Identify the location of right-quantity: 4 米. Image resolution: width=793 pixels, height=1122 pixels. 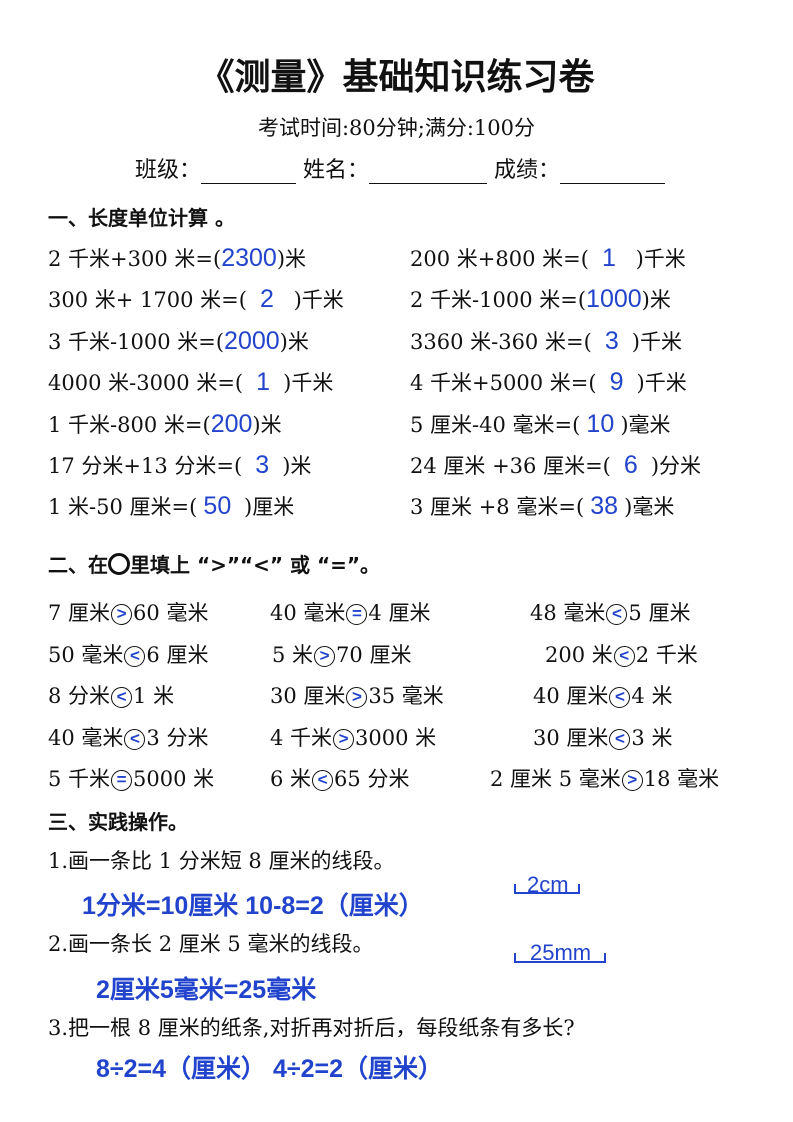
(652, 696).